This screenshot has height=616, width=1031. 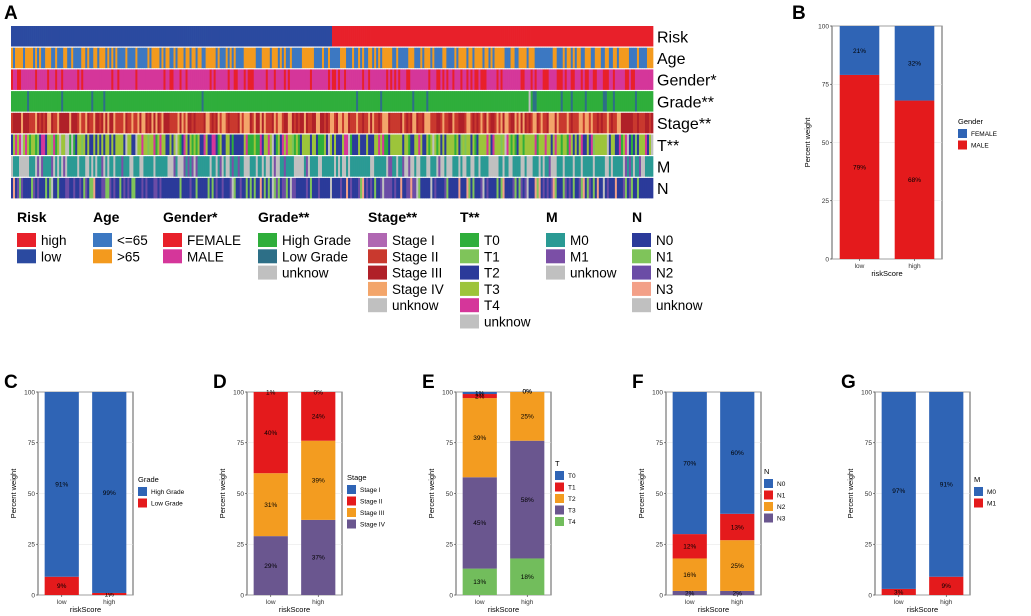 I want to click on bar-label: 2%, so click(x=480, y=396).